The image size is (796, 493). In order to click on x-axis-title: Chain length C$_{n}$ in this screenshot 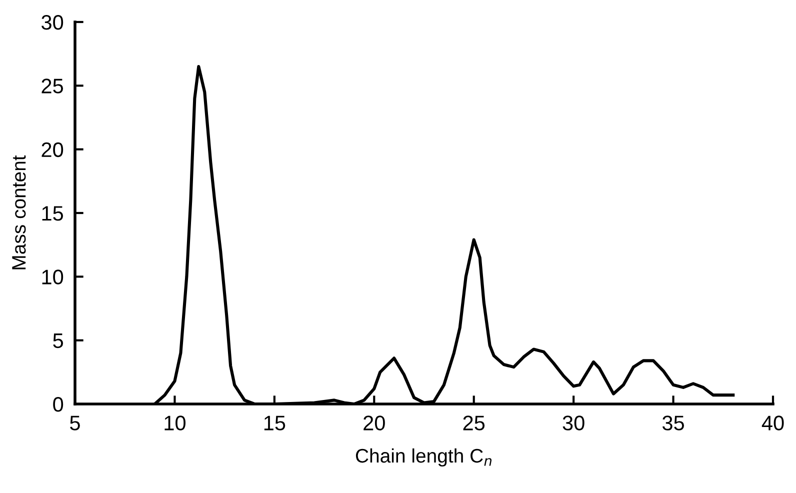, I will do `click(424, 457)`.